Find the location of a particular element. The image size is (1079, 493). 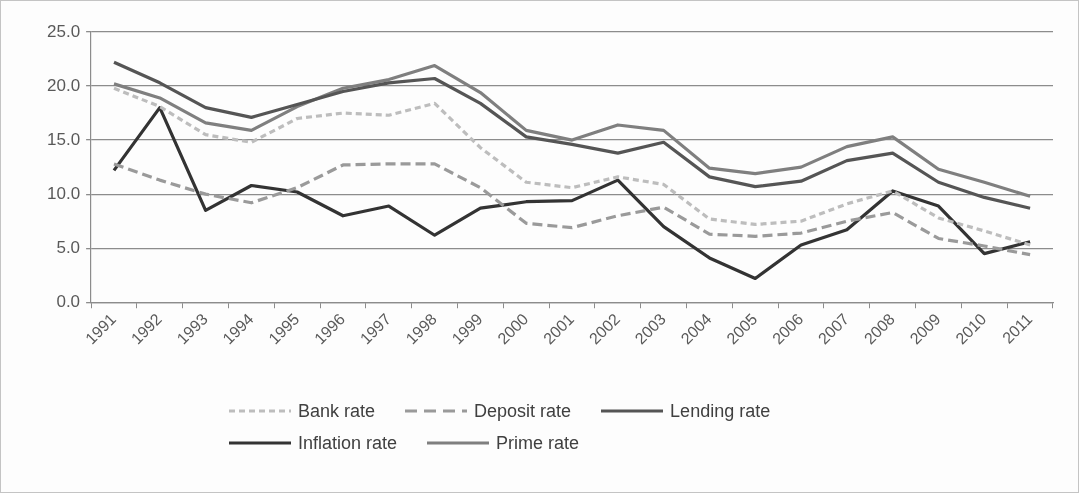

y-tick-label: 5.0 is located at coordinates (68, 247).